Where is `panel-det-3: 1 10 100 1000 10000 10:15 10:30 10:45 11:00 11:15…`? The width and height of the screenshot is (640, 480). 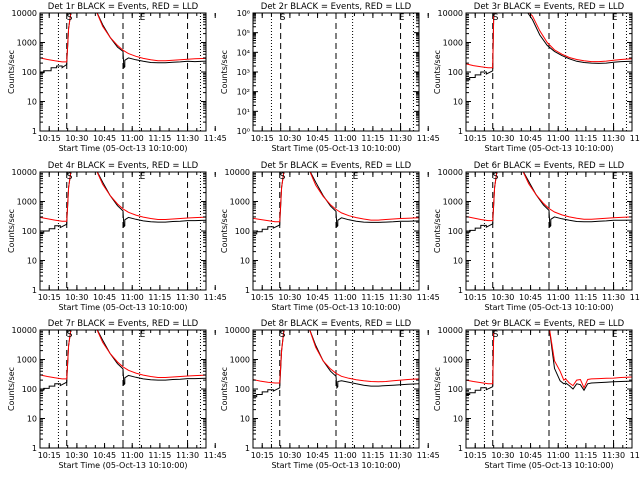 panel-det-3: 1 10 100 1000 10000 10:15 10:30 10:45 11:00 11:15… is located at coordinates (536, 77).